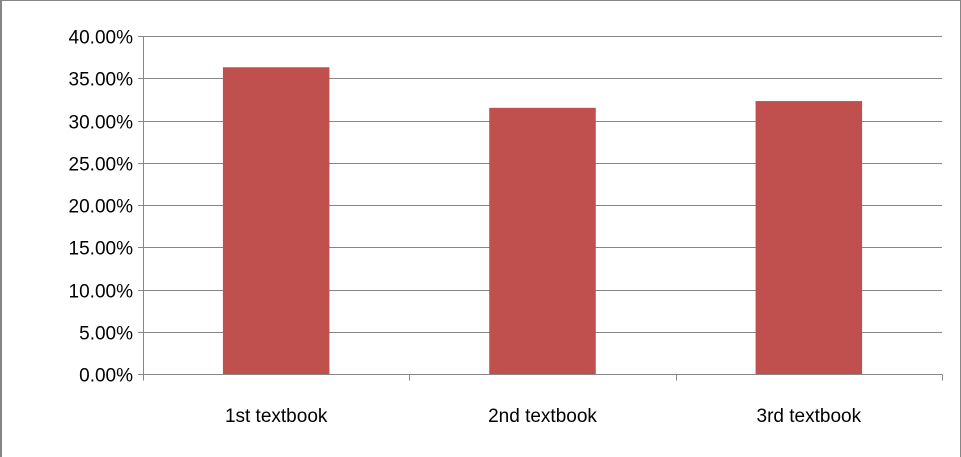 Image resolution: width=961 pixels, height=457 pixels. Describe the element at coordinates (101, 292) in the screenshot. I see `y-tick-label: 10.00%` at that location.